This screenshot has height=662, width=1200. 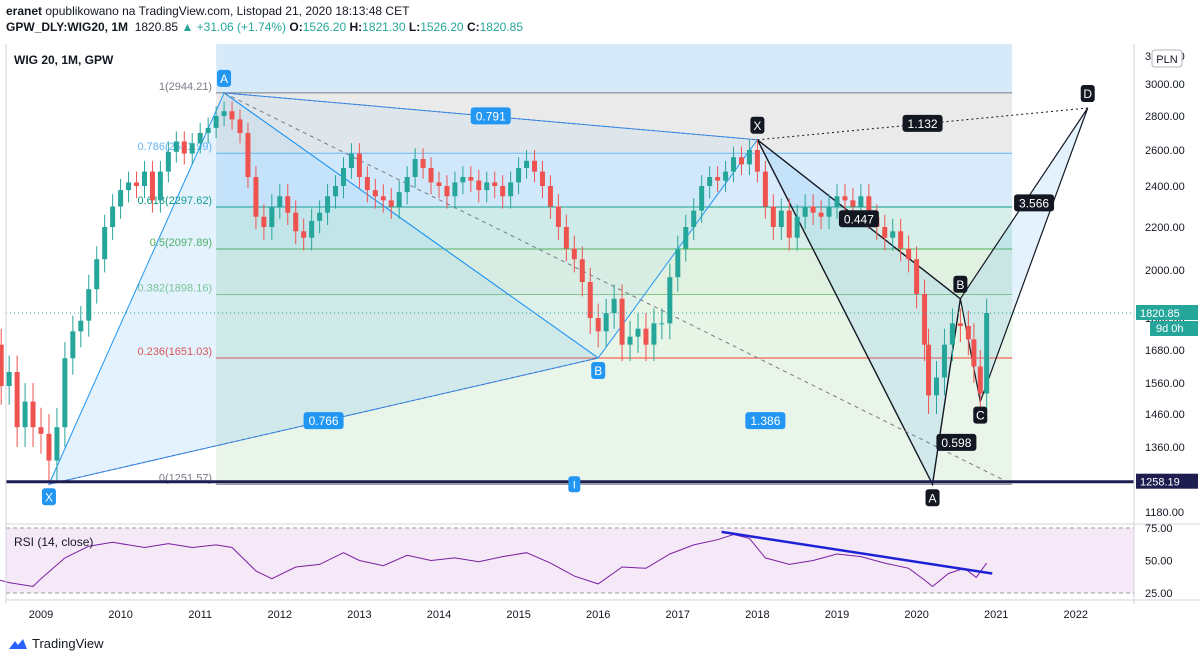 What do you see at coordinates (1165, 228) in the screenshot?
I see `price-tick-label: 2200.00` at bounding box center [1165, 228].